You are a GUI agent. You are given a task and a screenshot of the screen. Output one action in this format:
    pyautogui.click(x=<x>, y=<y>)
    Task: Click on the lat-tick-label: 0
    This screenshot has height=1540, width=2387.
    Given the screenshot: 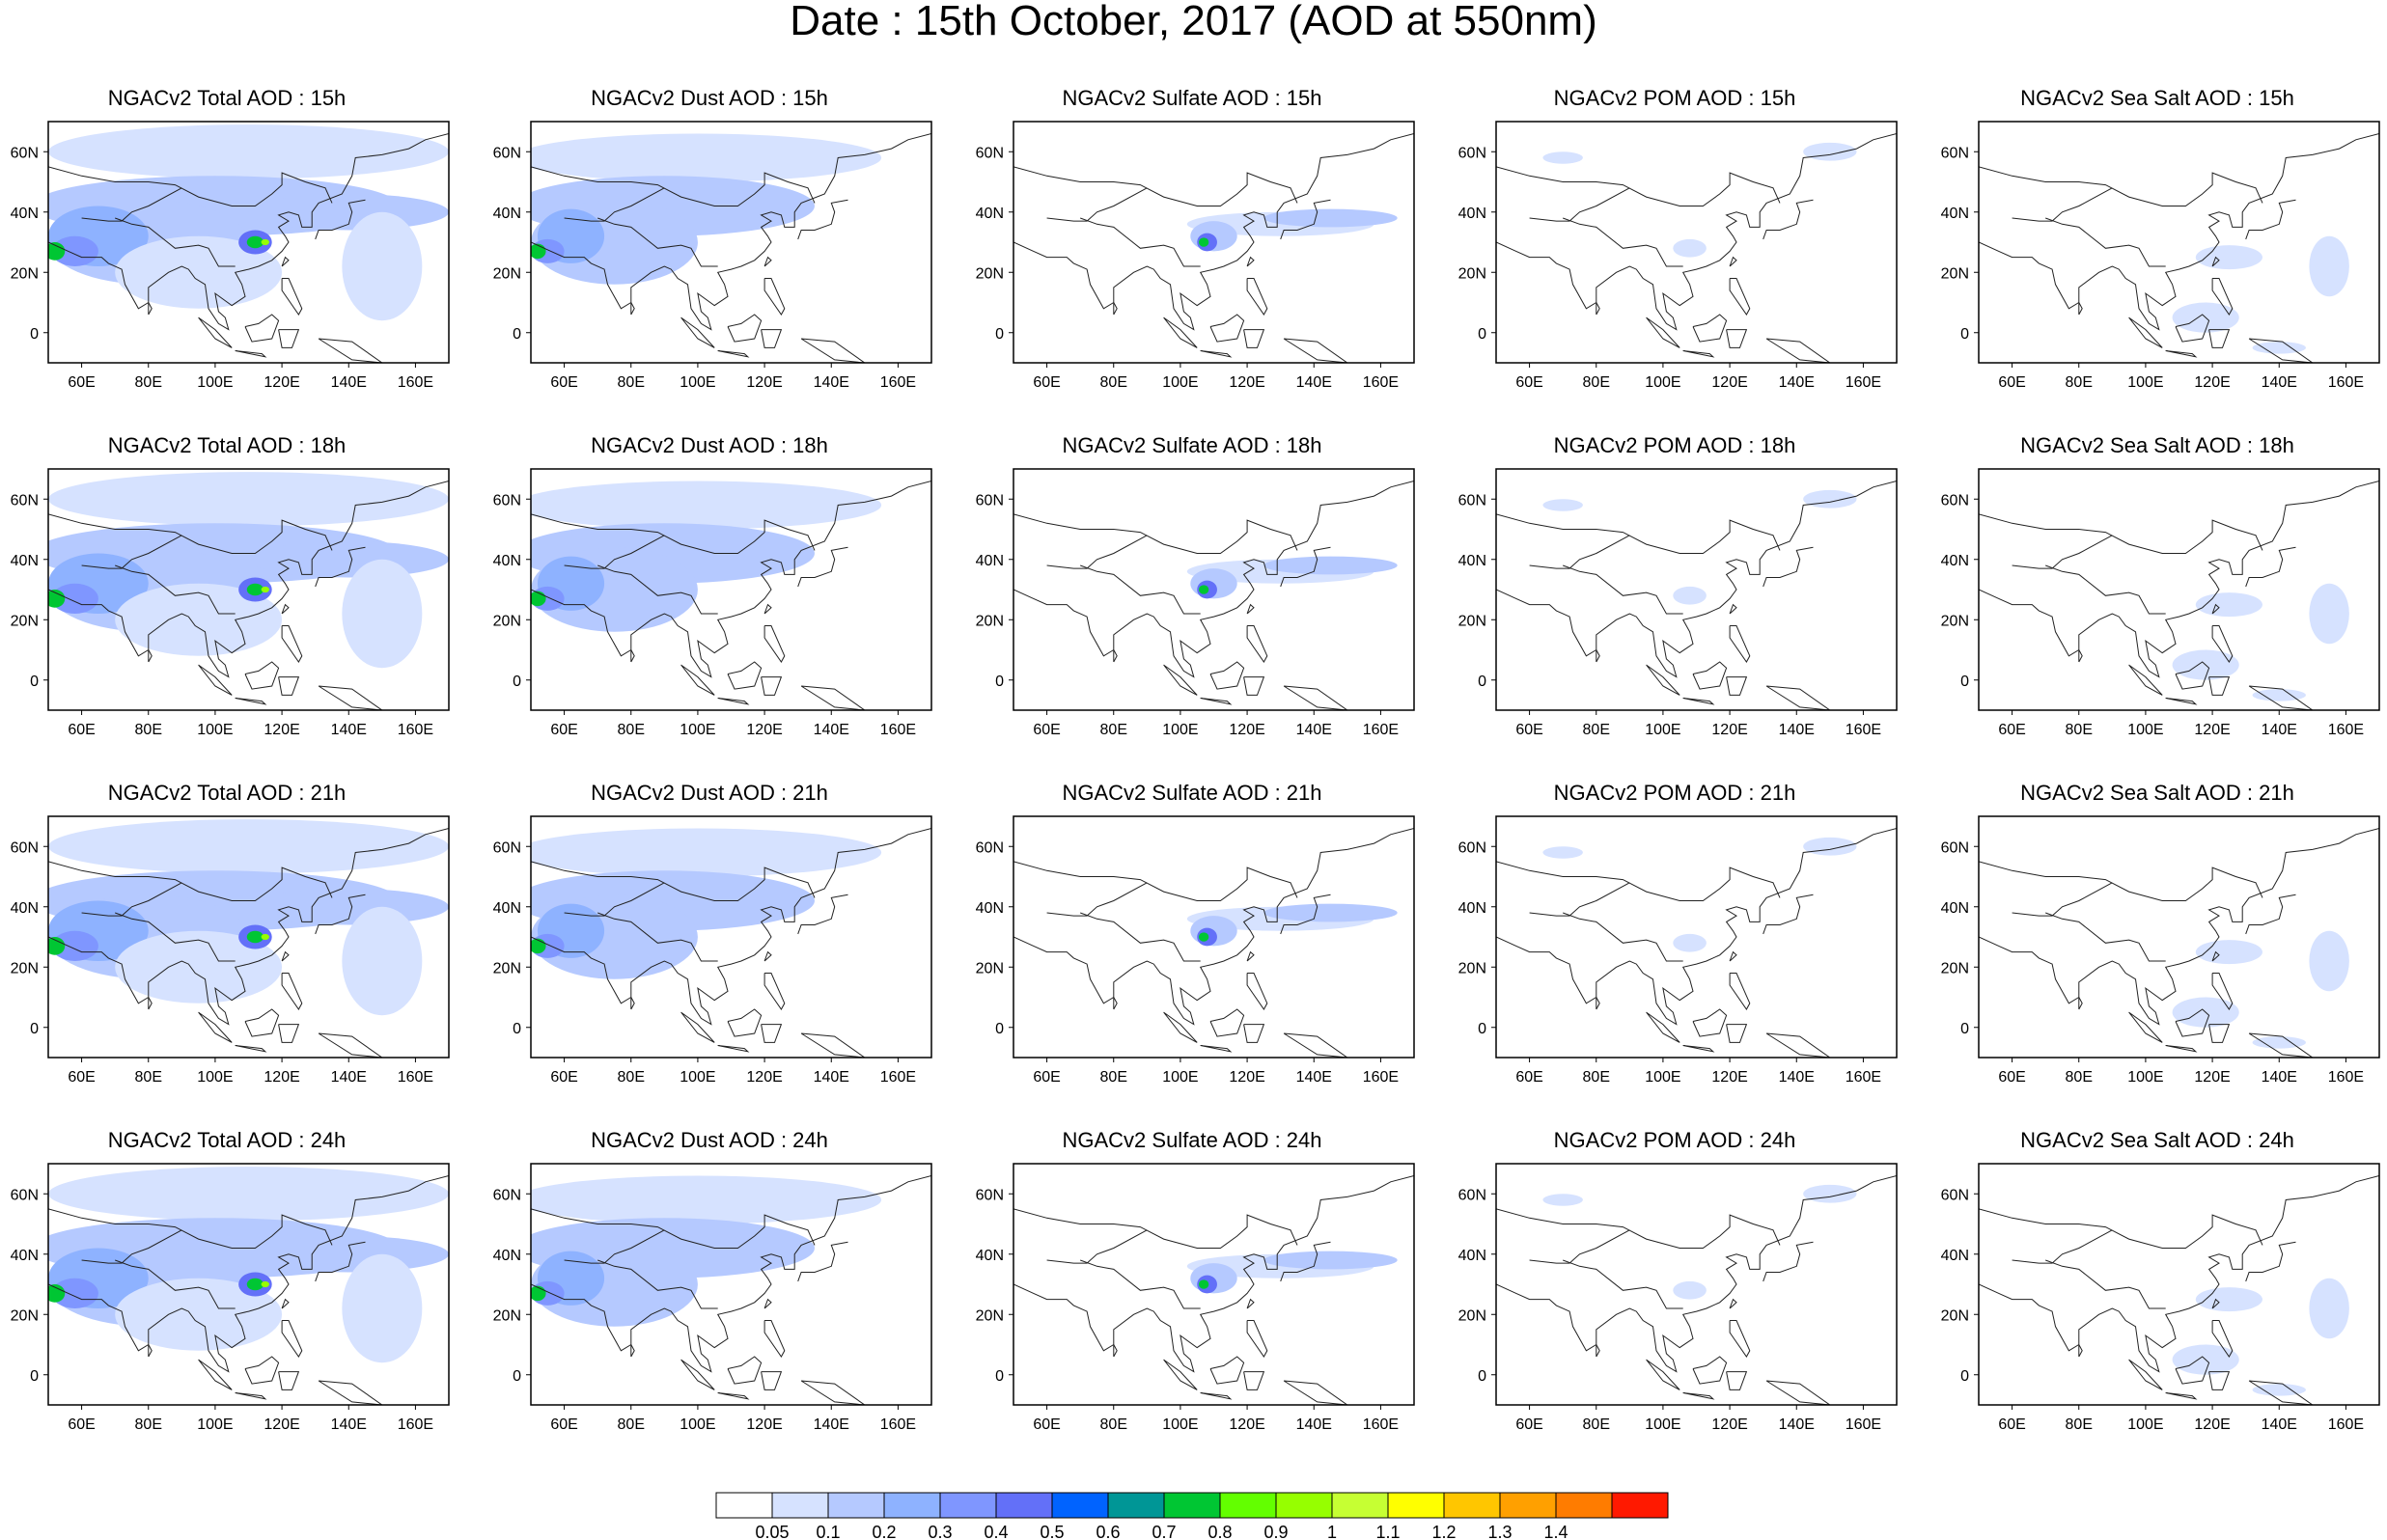 What is the action you would take?
    pyautogui.click(x=1964, y=682)
    